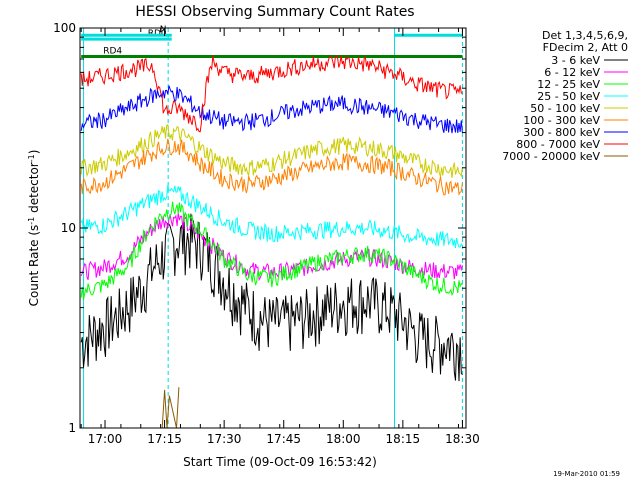  I want to click on series-12-25-kev, so click(271, 250).